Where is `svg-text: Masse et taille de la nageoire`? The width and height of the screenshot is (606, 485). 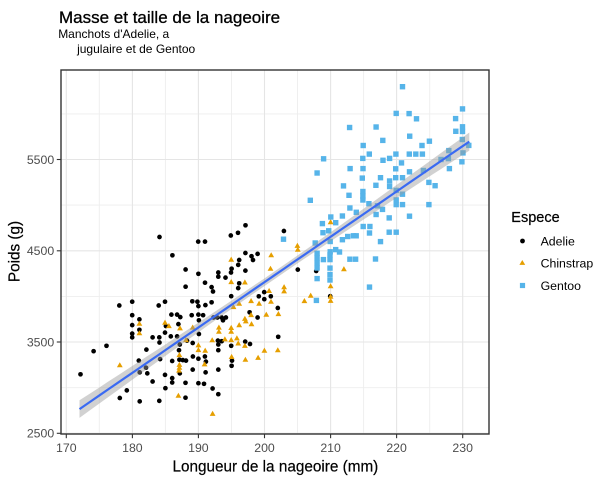 svg-text: Masse et taille de la nageoire is located at coordinates (169, 17).